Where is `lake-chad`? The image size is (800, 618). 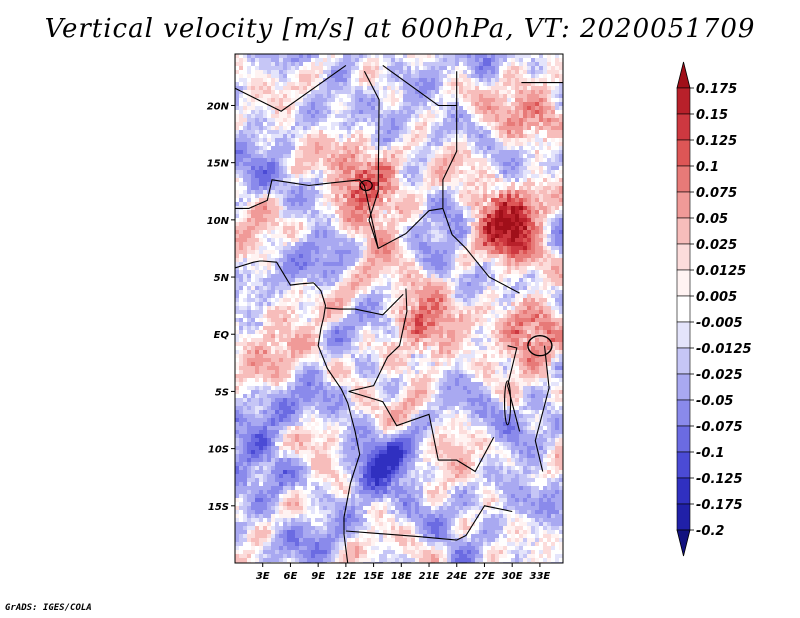 lake-chad is located at coordinates (366, 185).